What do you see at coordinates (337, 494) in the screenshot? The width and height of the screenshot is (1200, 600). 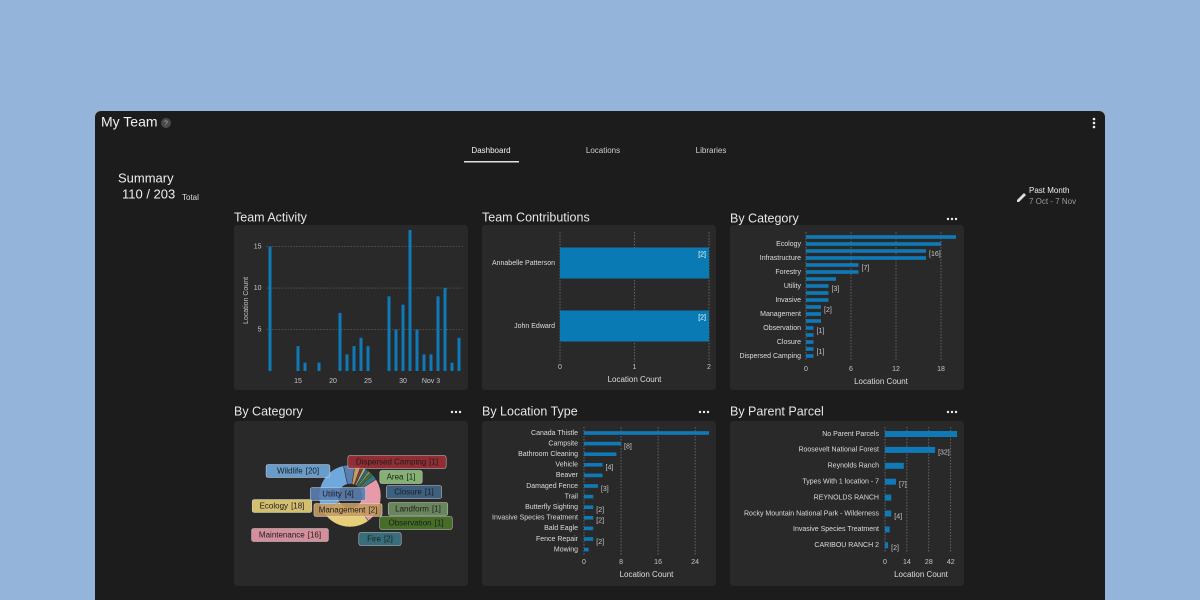 I see `slice-label: Utility [4]` at bounding box center [337, 494].